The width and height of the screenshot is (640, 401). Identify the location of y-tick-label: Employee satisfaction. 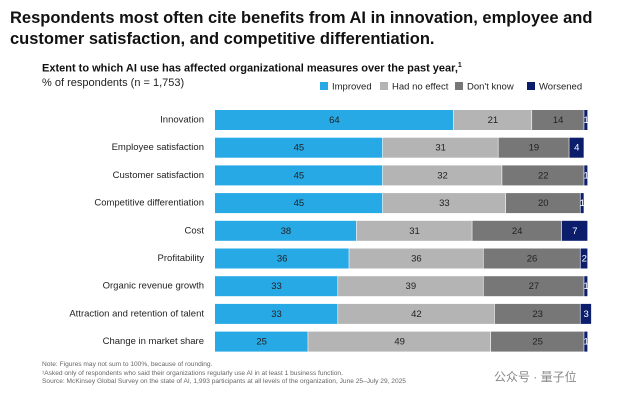
(158, 147).